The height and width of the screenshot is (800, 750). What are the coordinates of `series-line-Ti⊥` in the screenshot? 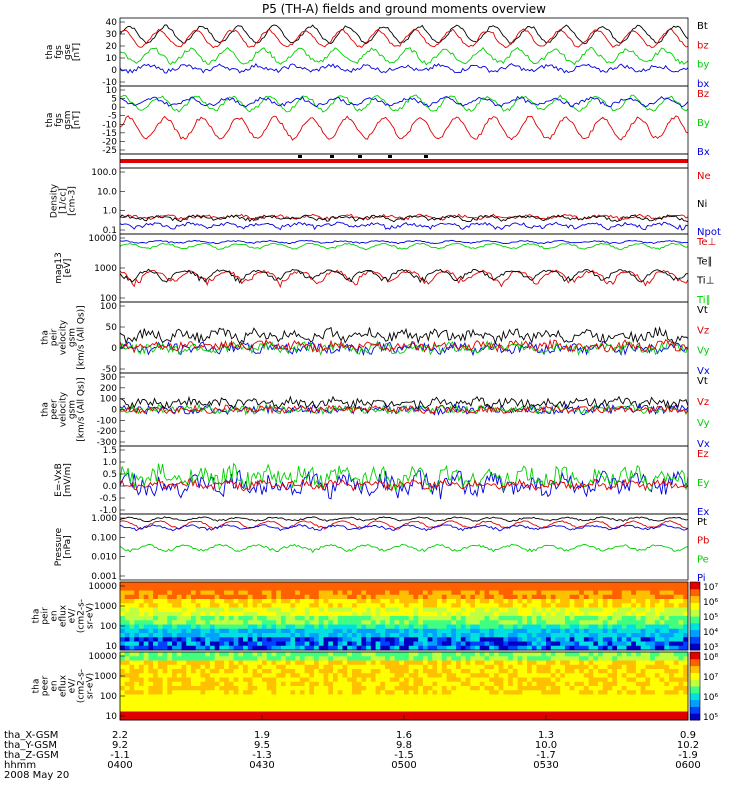 It's located at (403, 242).